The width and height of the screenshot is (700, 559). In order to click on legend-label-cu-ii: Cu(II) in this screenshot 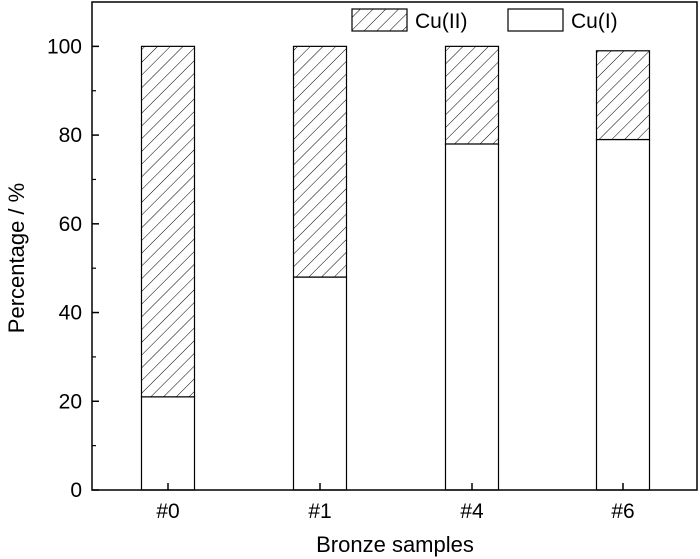, I will do `click(441, 21)`.